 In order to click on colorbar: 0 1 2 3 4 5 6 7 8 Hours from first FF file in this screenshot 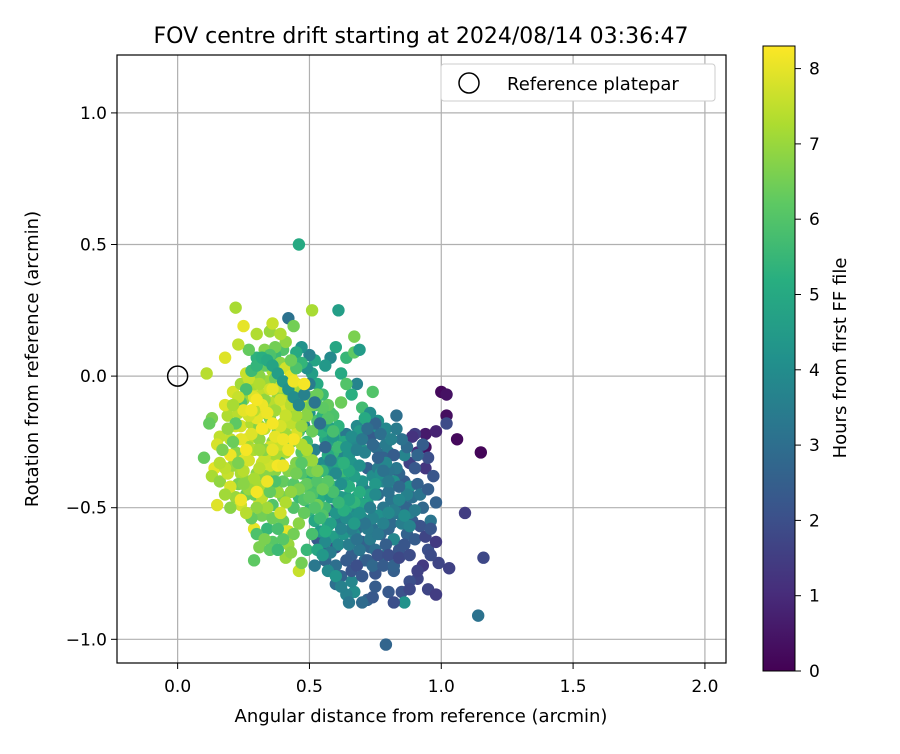, I will do `click(806, 363)`.